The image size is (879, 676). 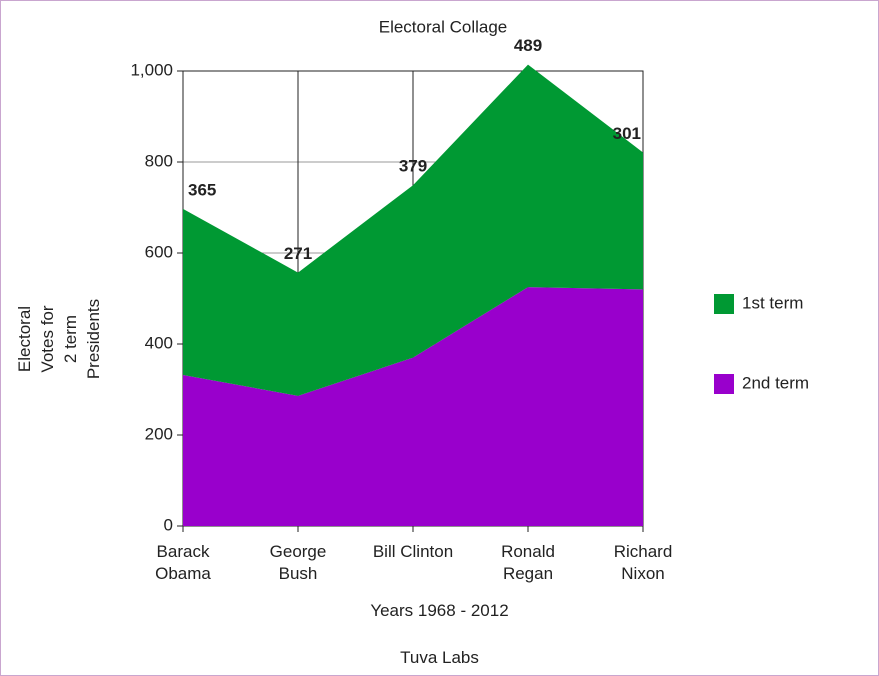 What do you see at coordinates (439, 610) in the screenshot?
I see `x-axis-label: Years 1968 - 2012` at bounding box center [439, 610].